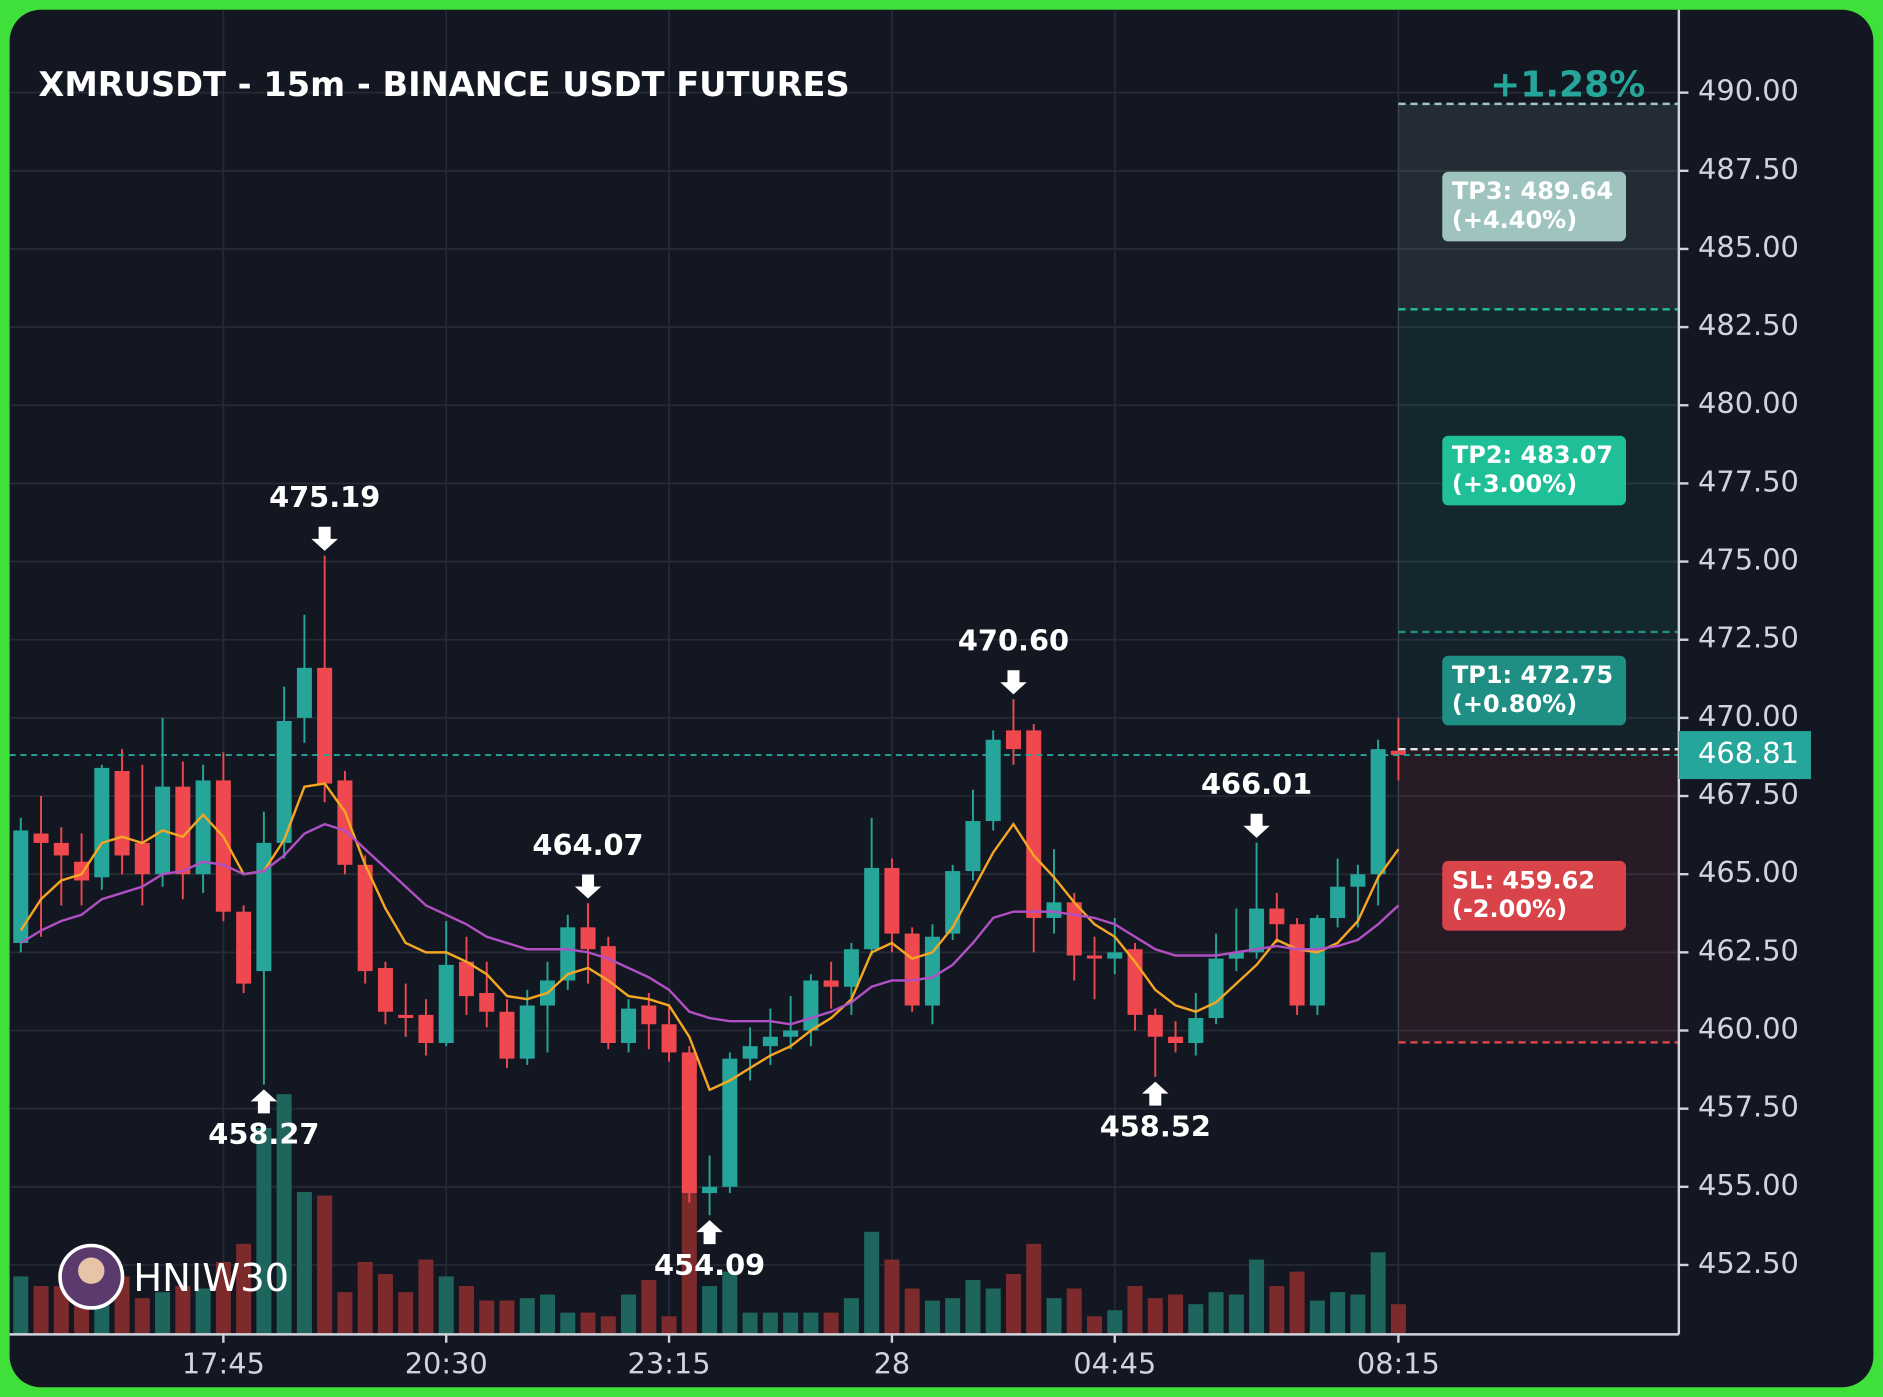 The height and width of the screenshot is (1397, 1883). What do you see at coordinates (1748, 91) in the screenshot?
I see `y-tick-label: 490.00` at bounding box center [1748, 91].